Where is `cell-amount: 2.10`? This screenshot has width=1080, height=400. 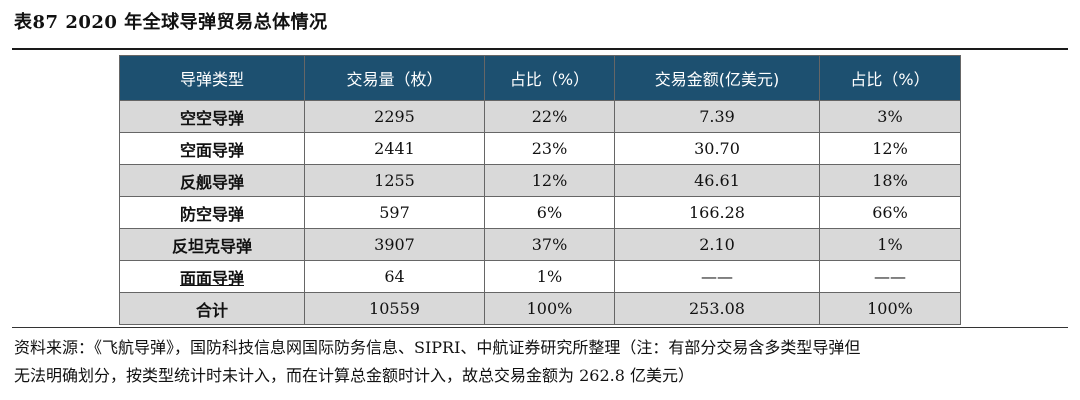
cell-amount: 2.10 is located at coordinates (717, 244).